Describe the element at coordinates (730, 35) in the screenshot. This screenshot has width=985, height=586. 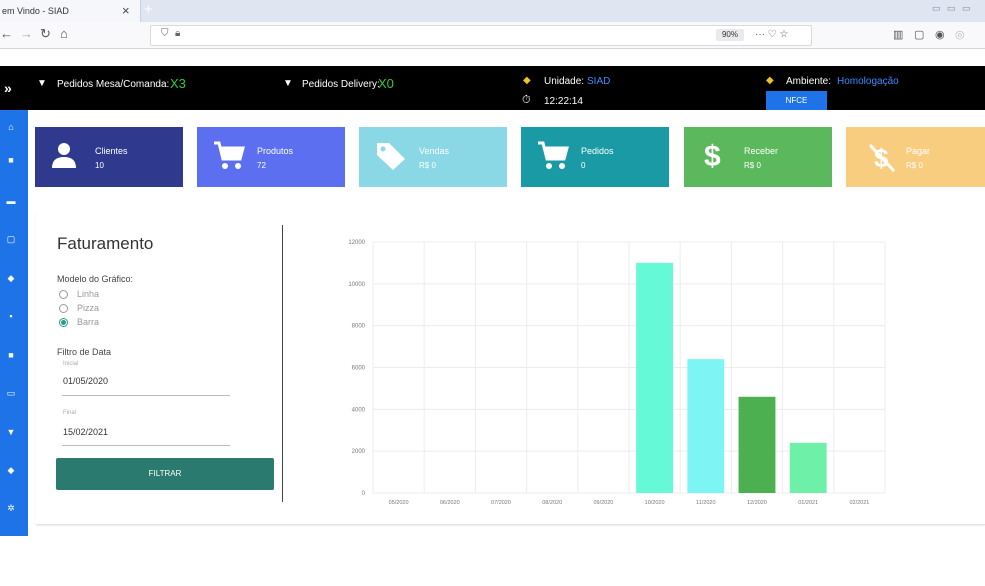
I see `zoom-level: 90%` at that location.